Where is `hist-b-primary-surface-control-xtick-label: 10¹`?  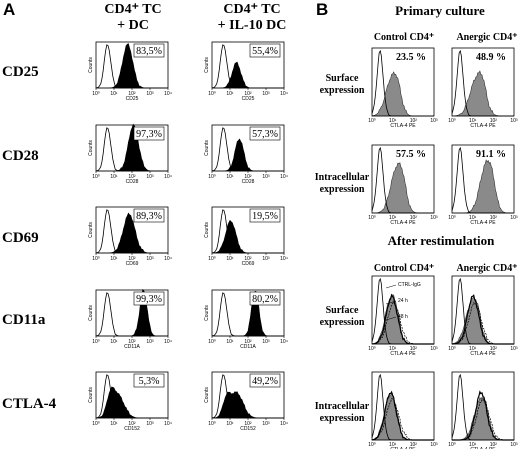 hist-b-primary-surface-control-xtick-label: 10¹ is located at coordinates (393, 121).